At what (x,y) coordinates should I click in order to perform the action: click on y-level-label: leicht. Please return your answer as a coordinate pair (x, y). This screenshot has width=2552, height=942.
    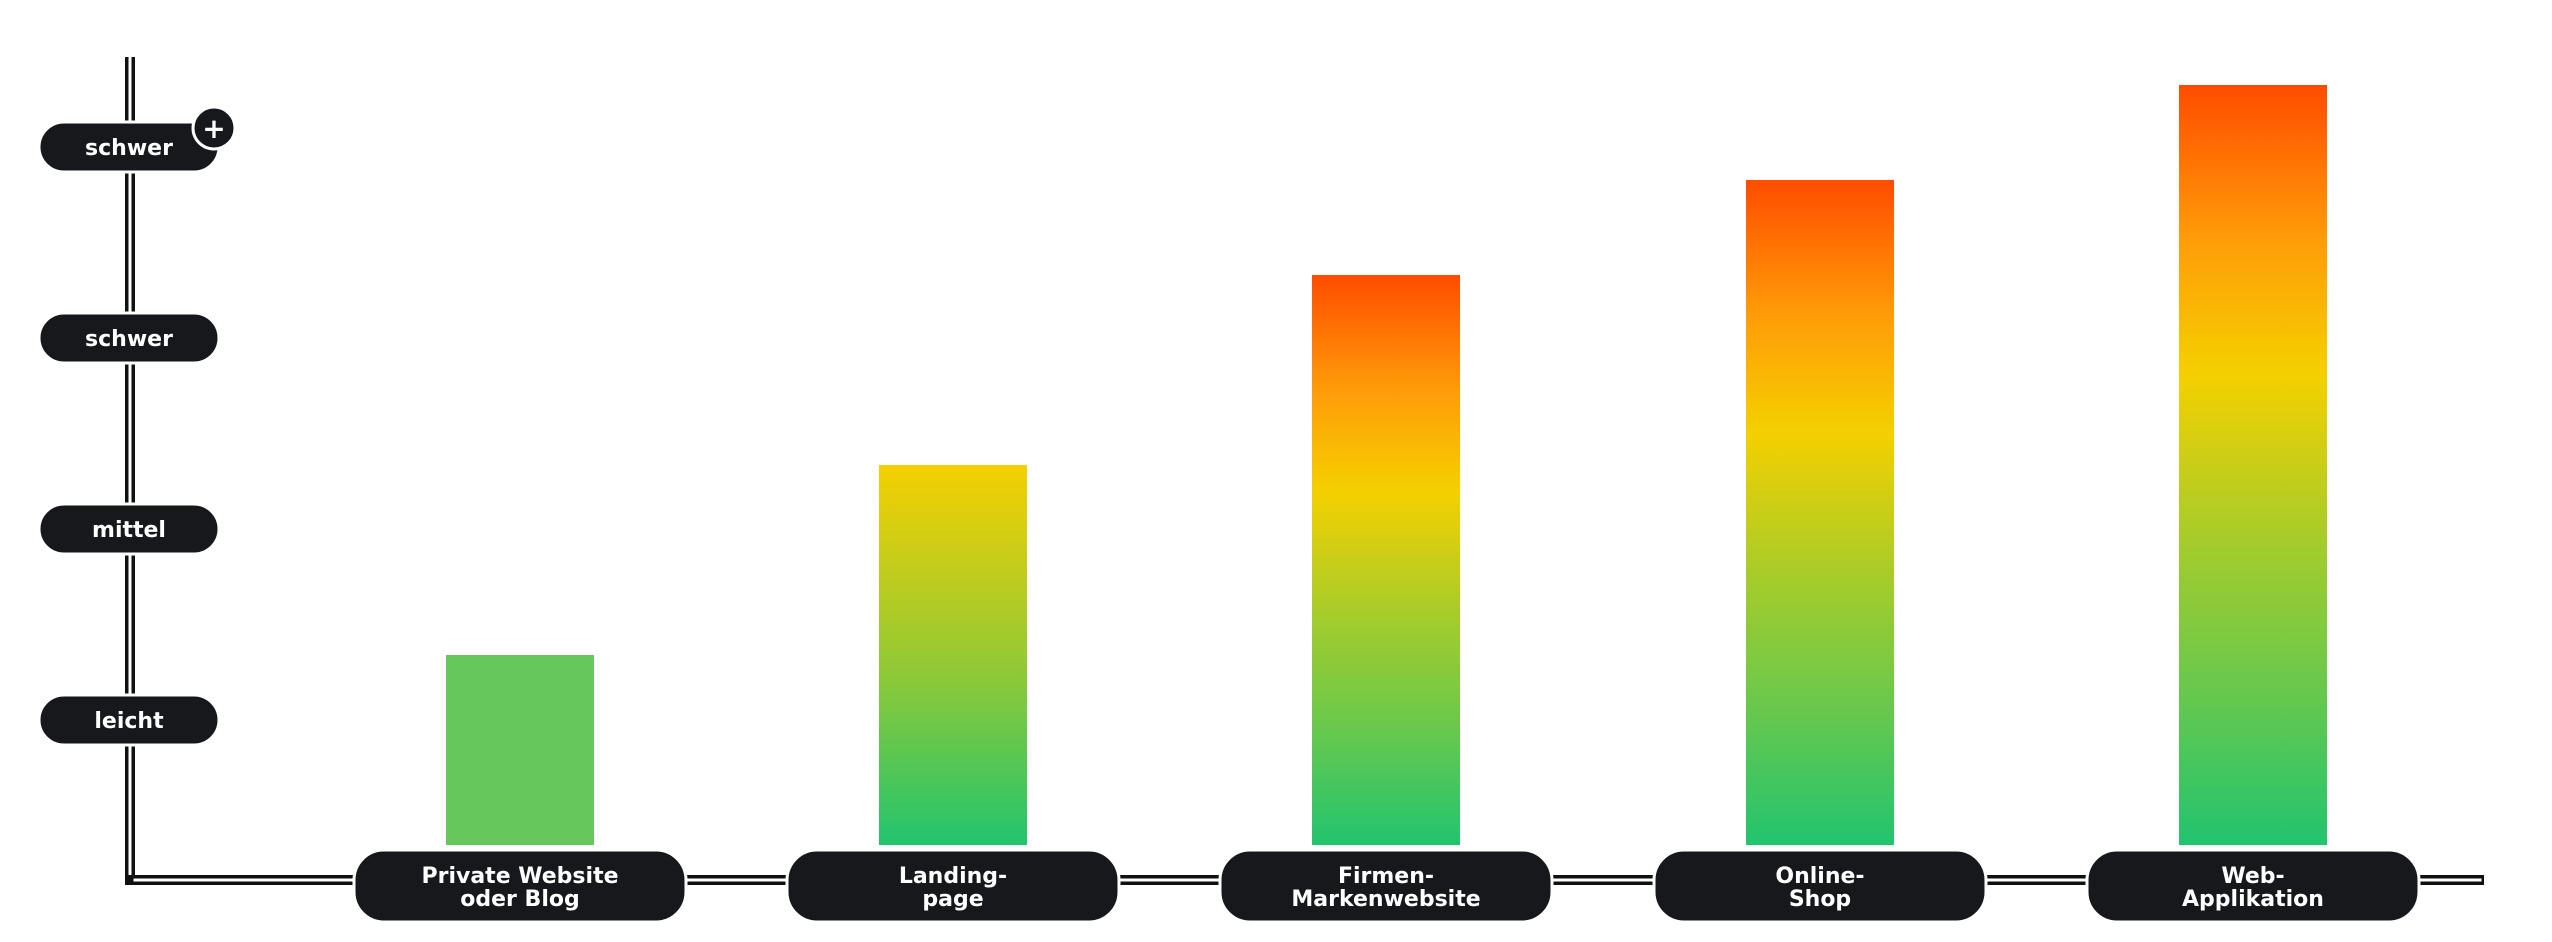
    Looking at the image, I should click on (129, 721).